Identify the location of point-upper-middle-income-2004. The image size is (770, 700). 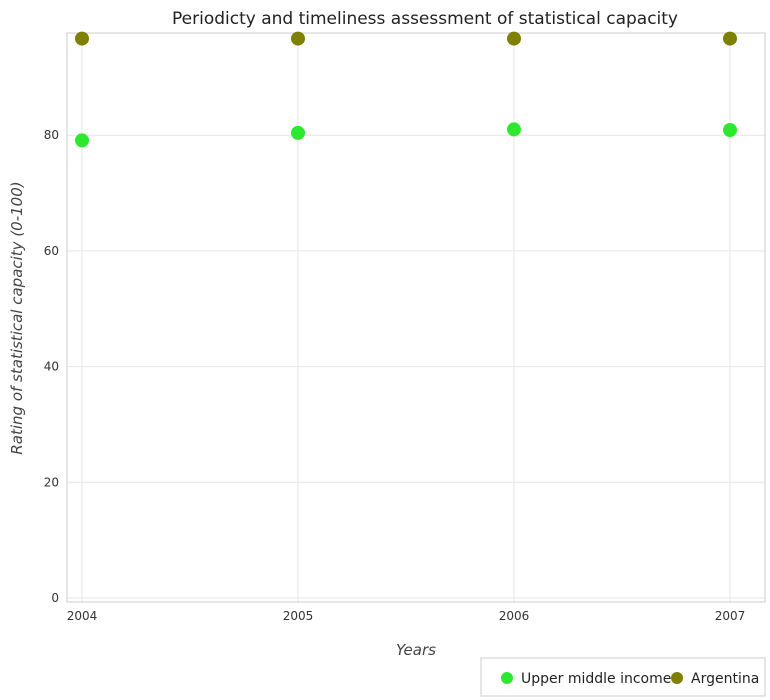
(82, 140).